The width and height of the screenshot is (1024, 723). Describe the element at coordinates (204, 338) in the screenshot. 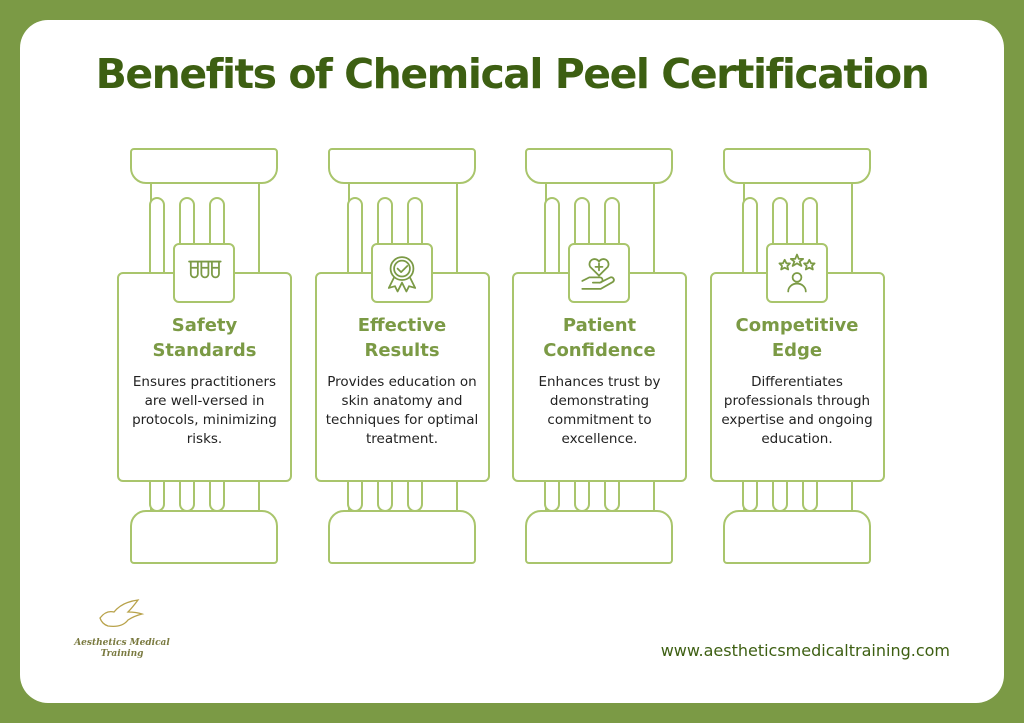

I see `benefit-heading: Safety Standards` at that location.